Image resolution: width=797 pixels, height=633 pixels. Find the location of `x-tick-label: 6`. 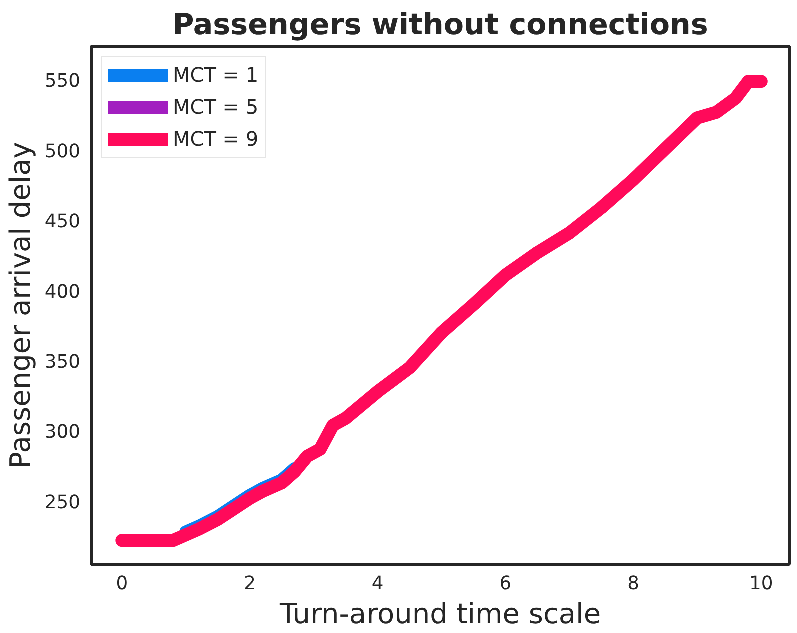

x-tick-label: 6 is located at coordinates (506, 584).